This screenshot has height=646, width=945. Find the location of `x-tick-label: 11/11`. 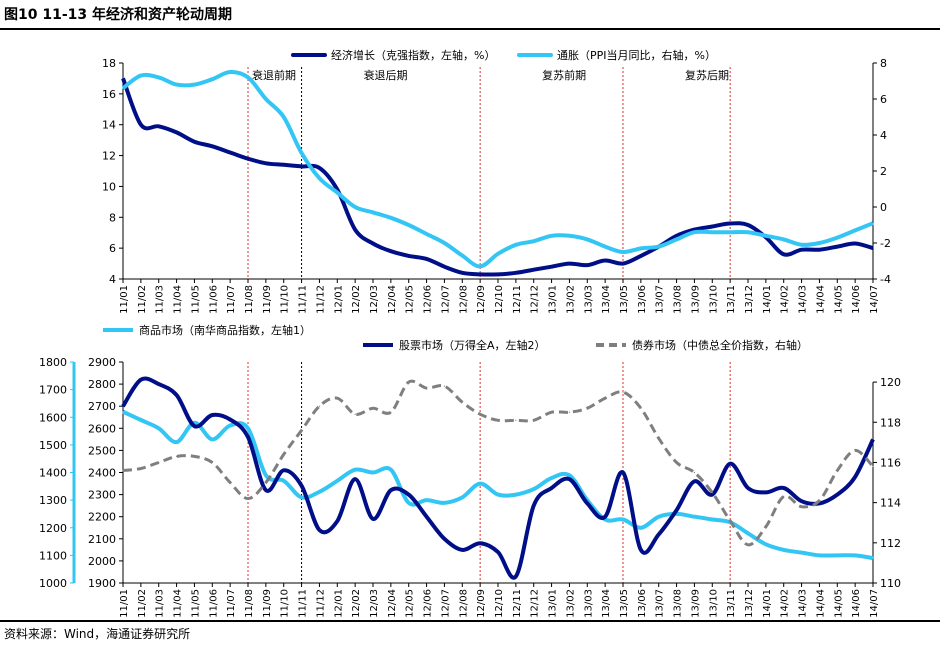

x-tick-label: 11/11 is located at coordinates (303, 299).